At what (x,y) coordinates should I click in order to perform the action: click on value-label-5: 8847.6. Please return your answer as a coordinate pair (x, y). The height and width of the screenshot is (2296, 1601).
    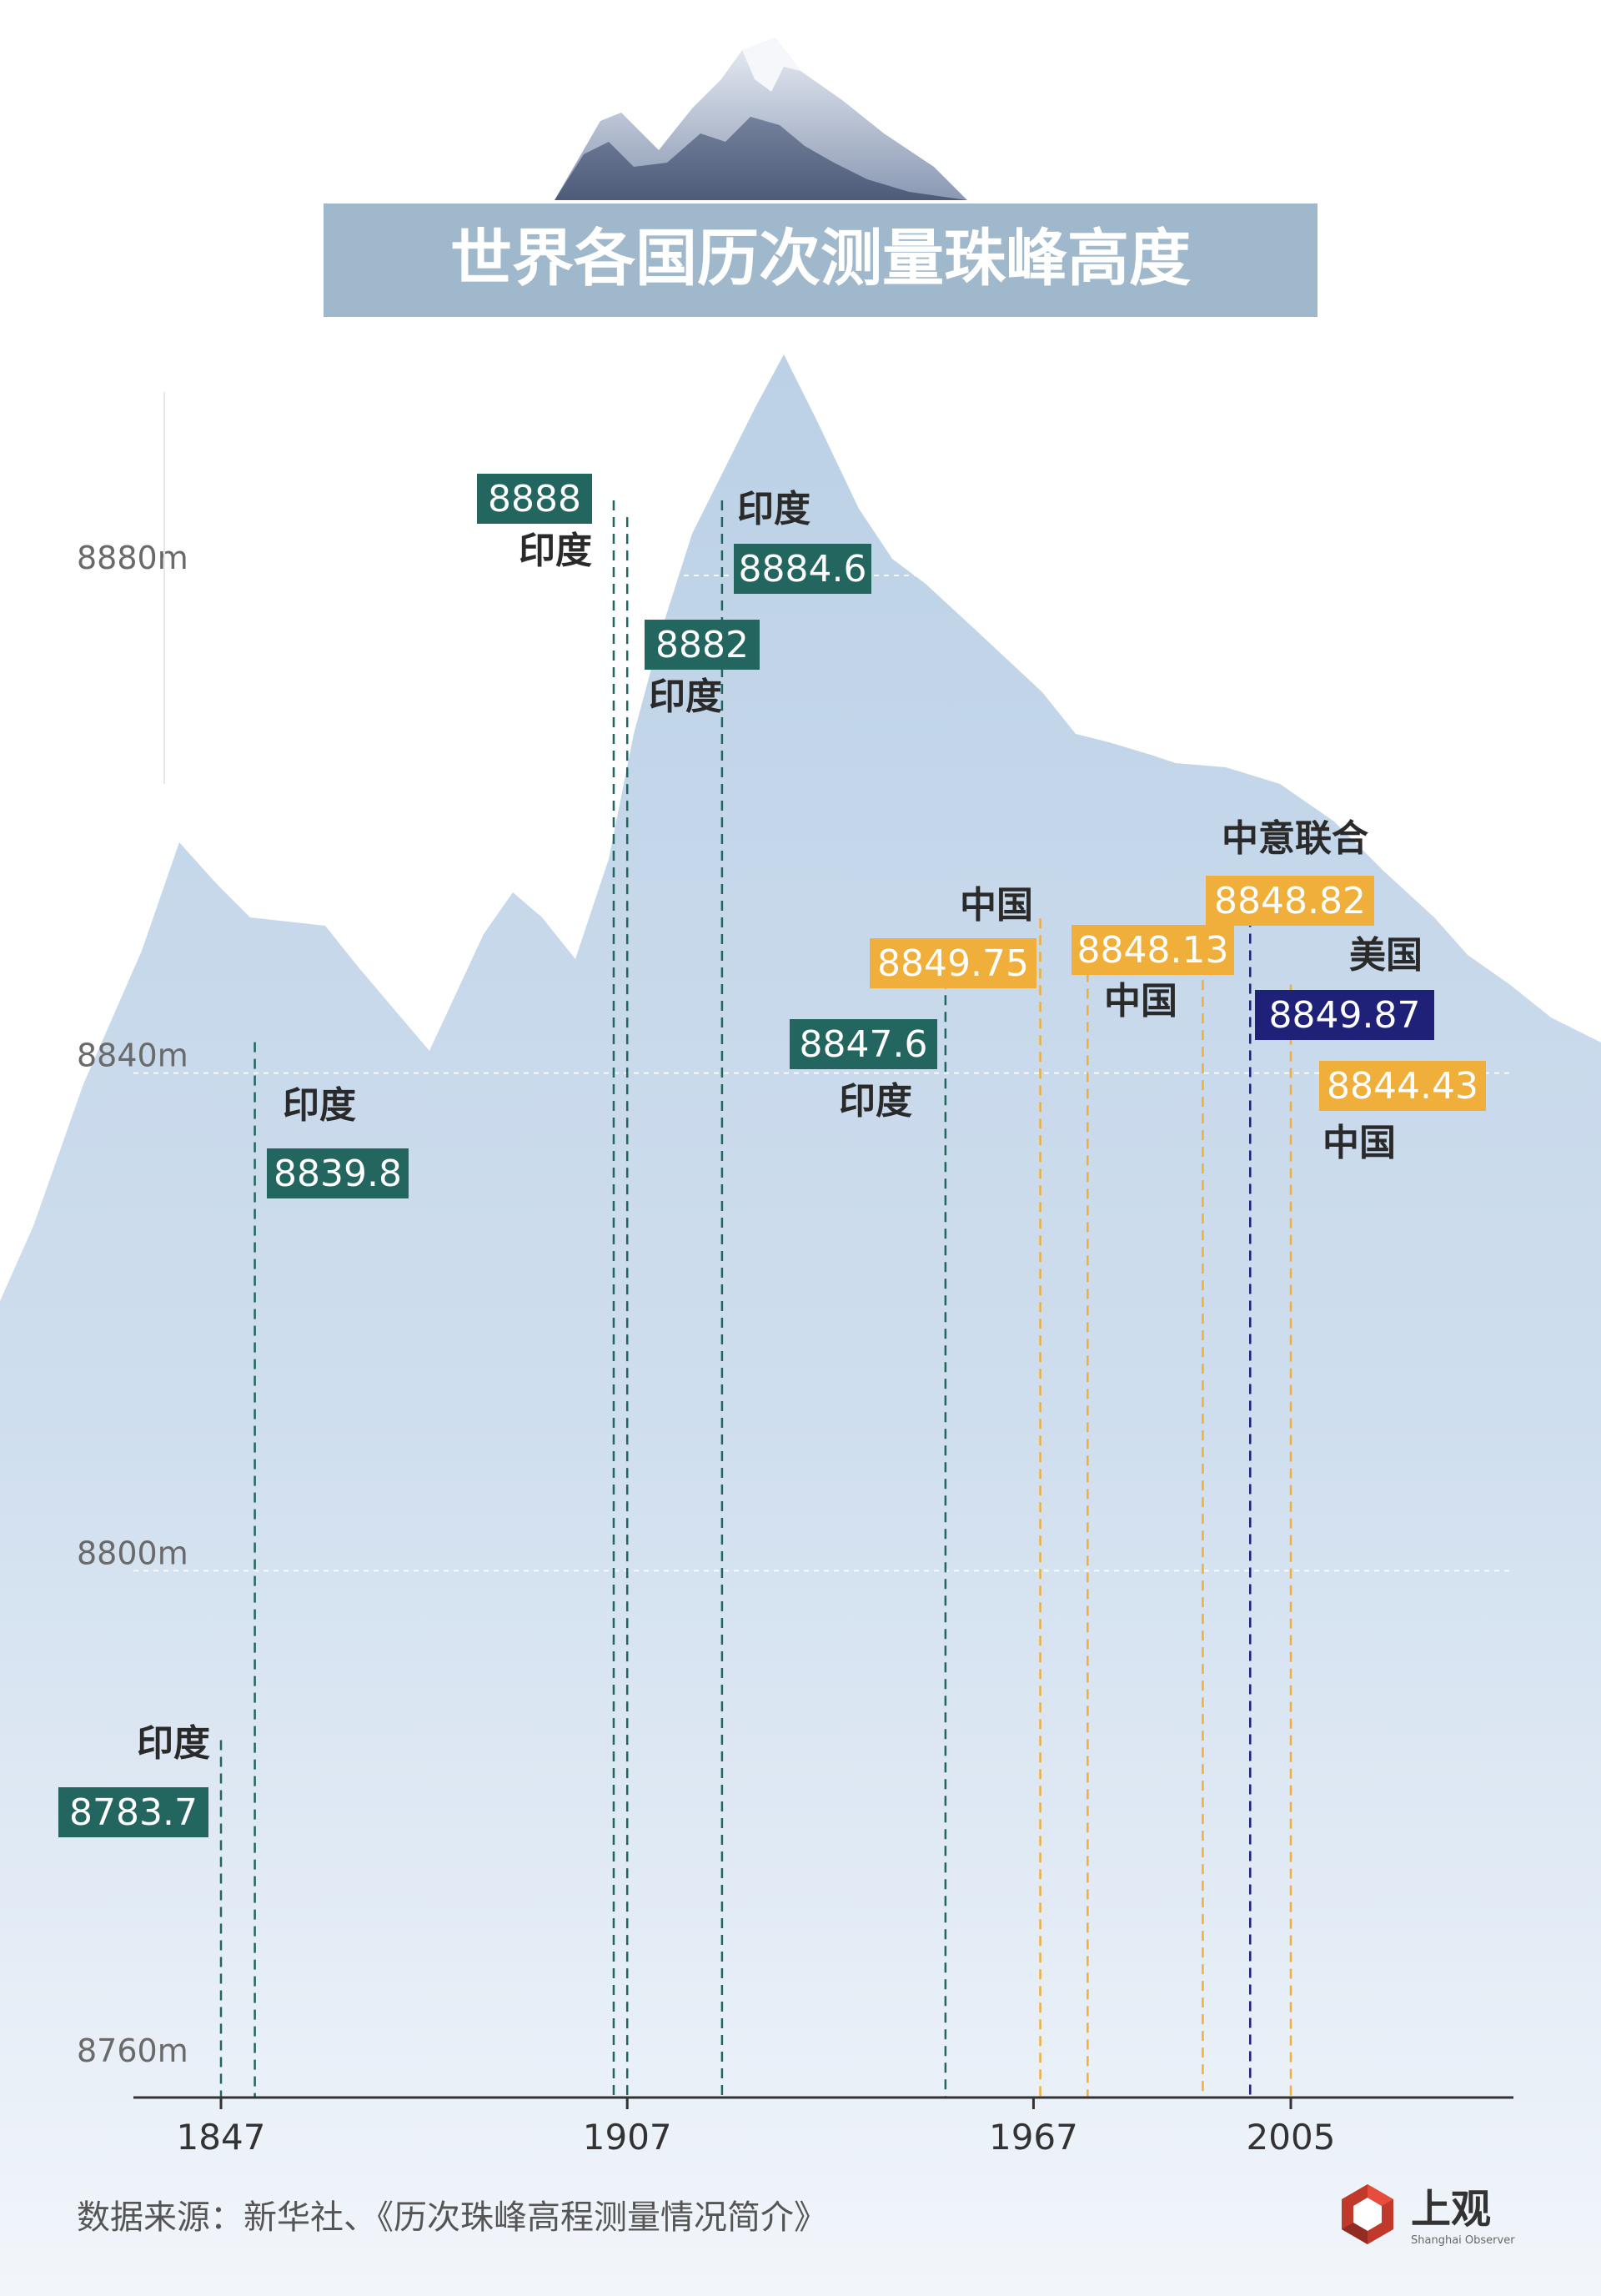
    Looking at the image, I should click on (864, 1044).